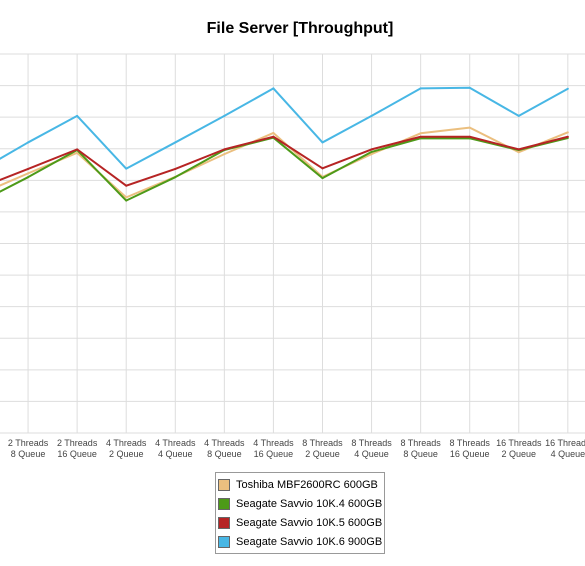 This screenshot has height=566, width=585. I want to click on legend-item: Seagate Savvio 10K.4 600GB, so click(301, 503).